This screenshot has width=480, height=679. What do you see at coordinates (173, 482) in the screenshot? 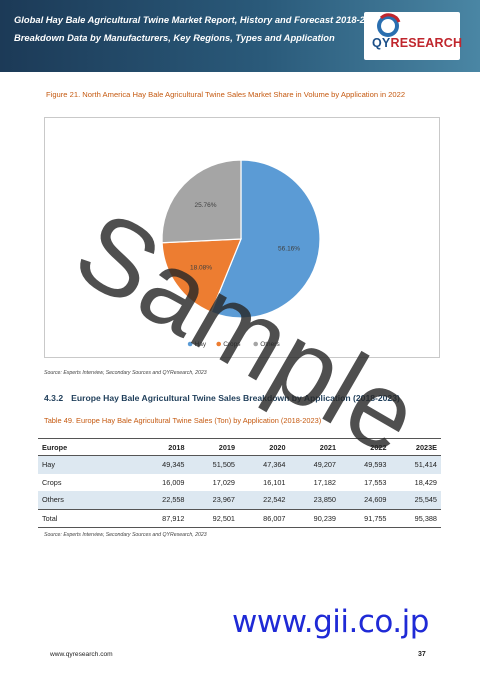
I see `table-cell: 16,009` at bounding box center [173, 482].